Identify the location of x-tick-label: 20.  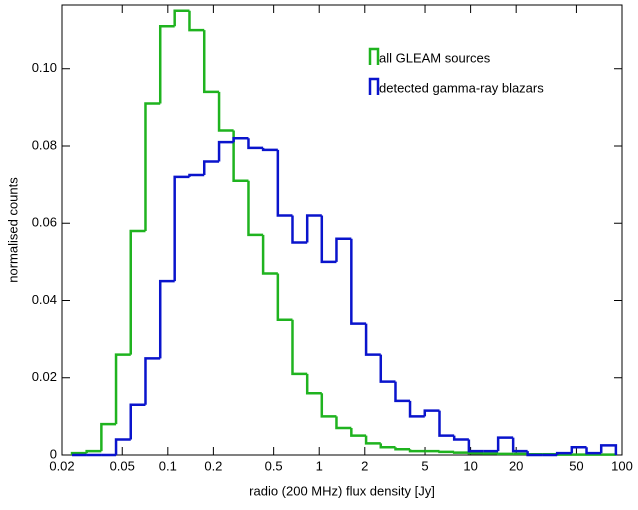
(516, 465).